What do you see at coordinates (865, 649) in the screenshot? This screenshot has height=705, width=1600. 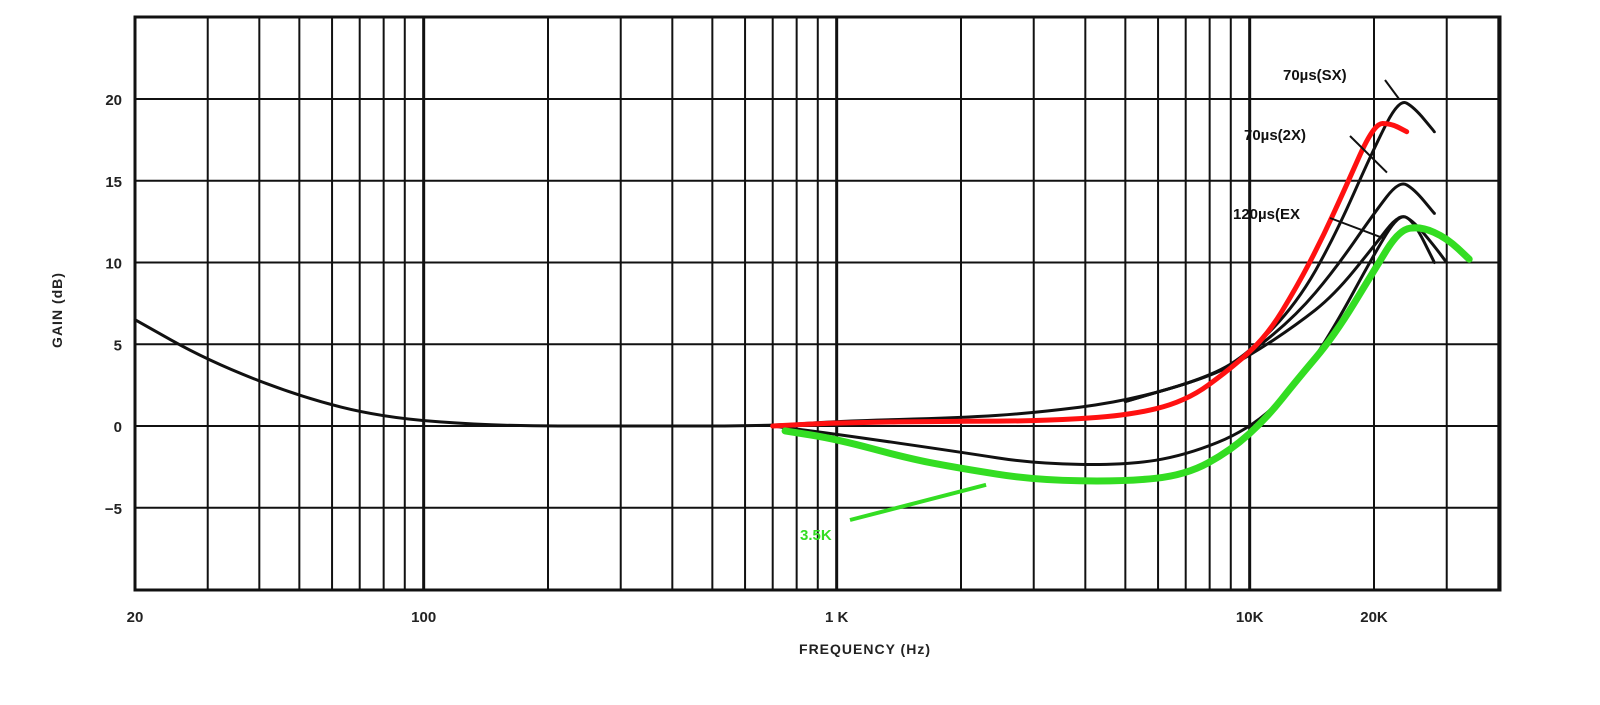 I see `x-axis-title: FREQUENCY (Hz)` at bounding box center [865, 649].